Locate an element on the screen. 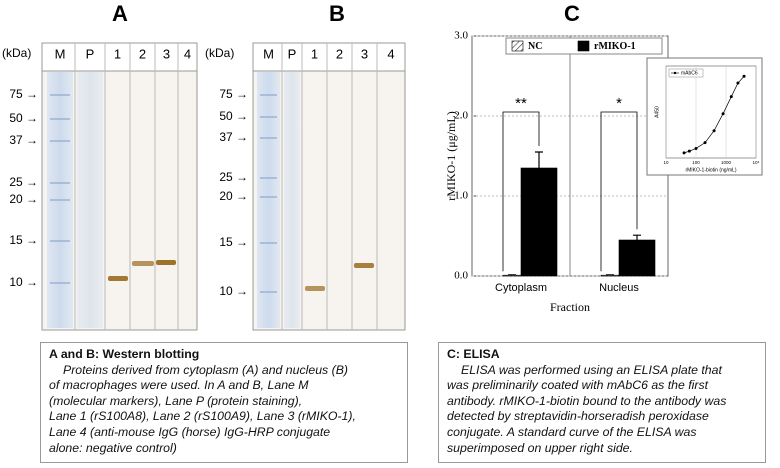 The height and width of the screenshot is (468, 780). marker-label: 25 → is located at coordinates (233, 177).